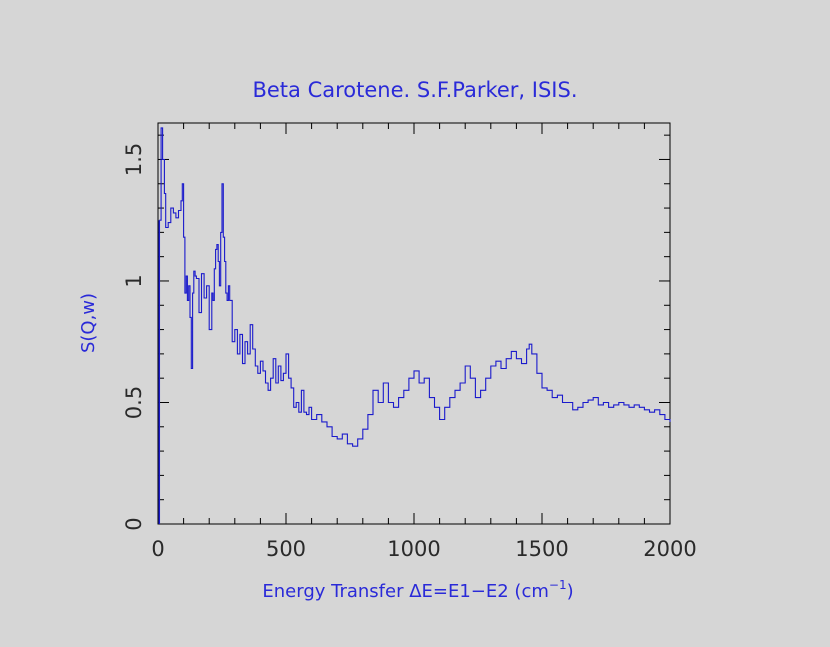  What do you see at coordinates (134, 523) in the screenshot?
I see `y-tick-label: 0` at bounding box center [134, 523].